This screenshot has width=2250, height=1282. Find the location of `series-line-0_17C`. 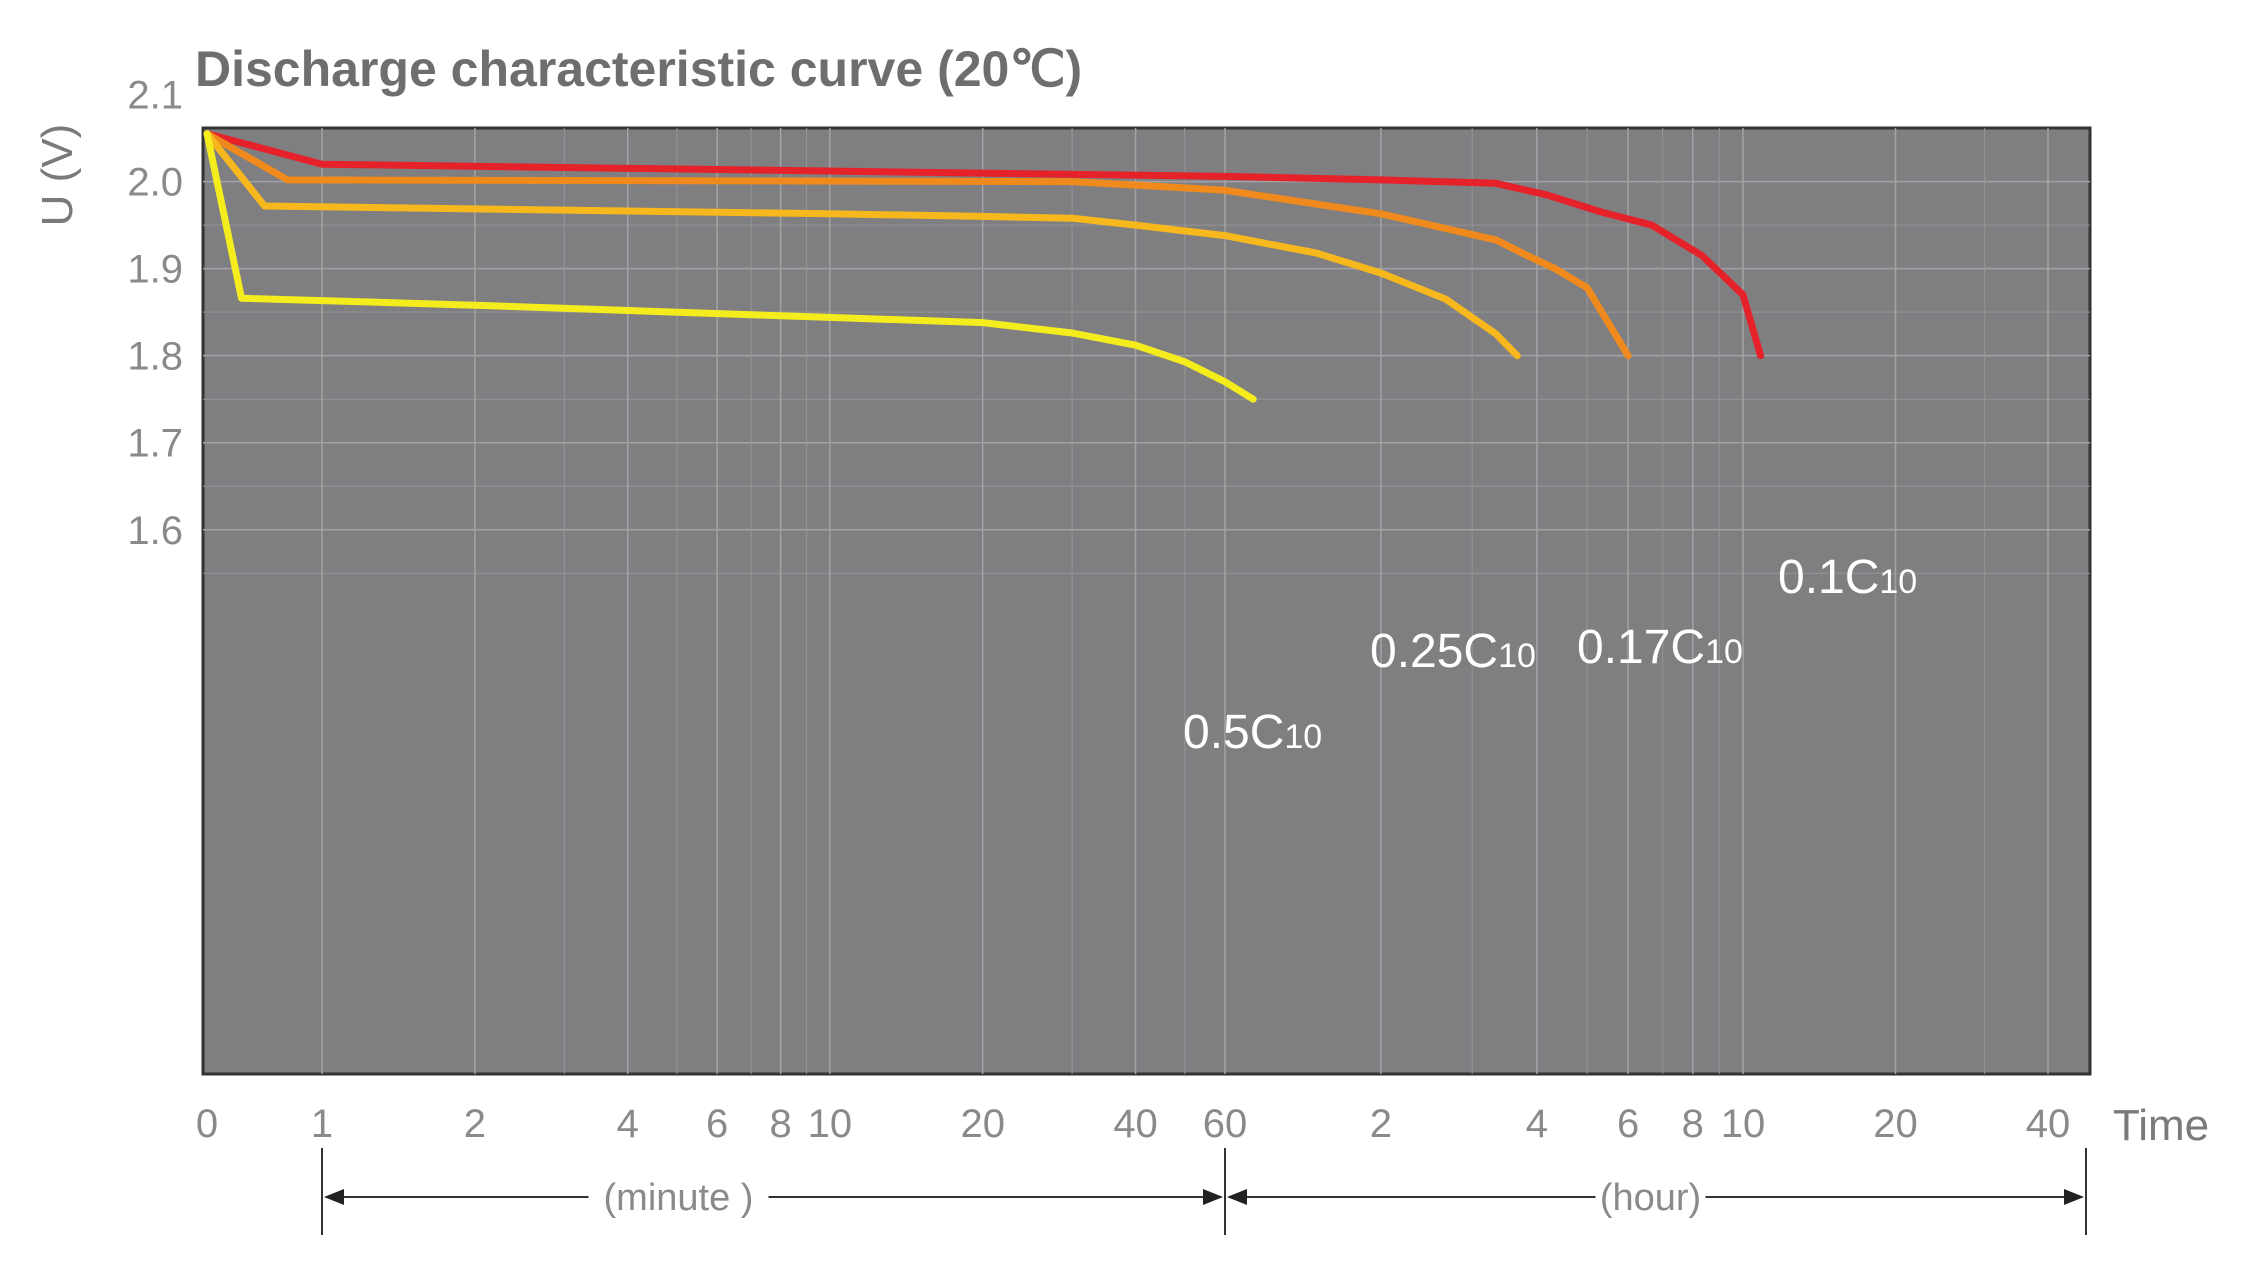

series-line-0_17C is located at coordinates (917, 245).